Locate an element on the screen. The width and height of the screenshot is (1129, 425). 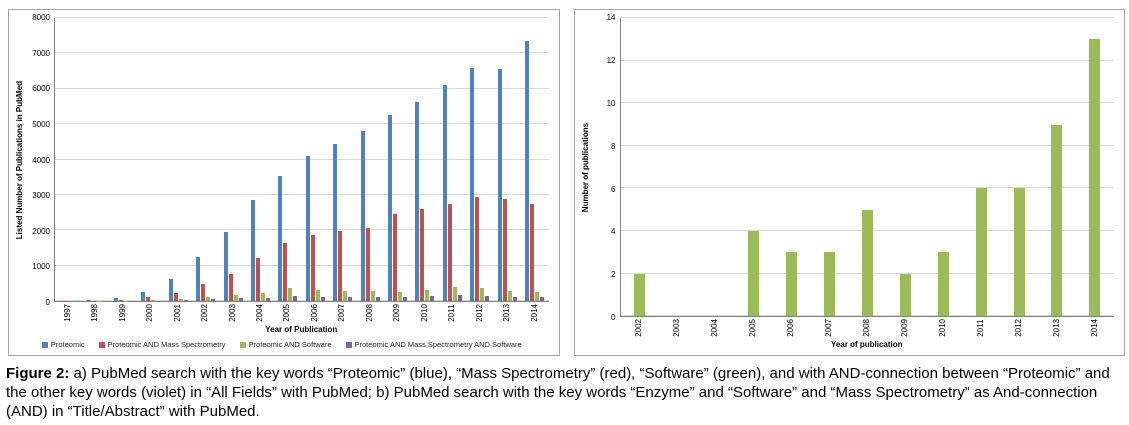
x-tick: 2014 is located at coordinates (1095, 328).